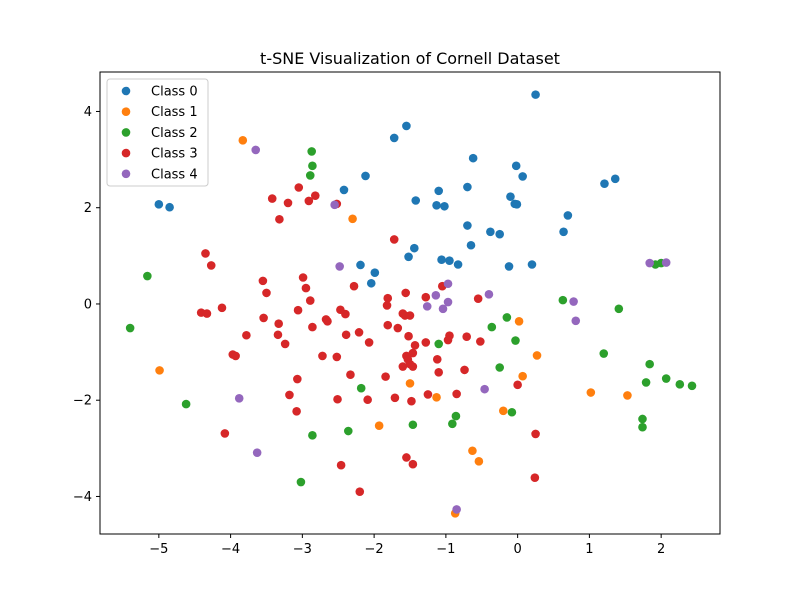 The image size is (800, 600). I want to click on x-tick-label: −1, so click(445, 549).